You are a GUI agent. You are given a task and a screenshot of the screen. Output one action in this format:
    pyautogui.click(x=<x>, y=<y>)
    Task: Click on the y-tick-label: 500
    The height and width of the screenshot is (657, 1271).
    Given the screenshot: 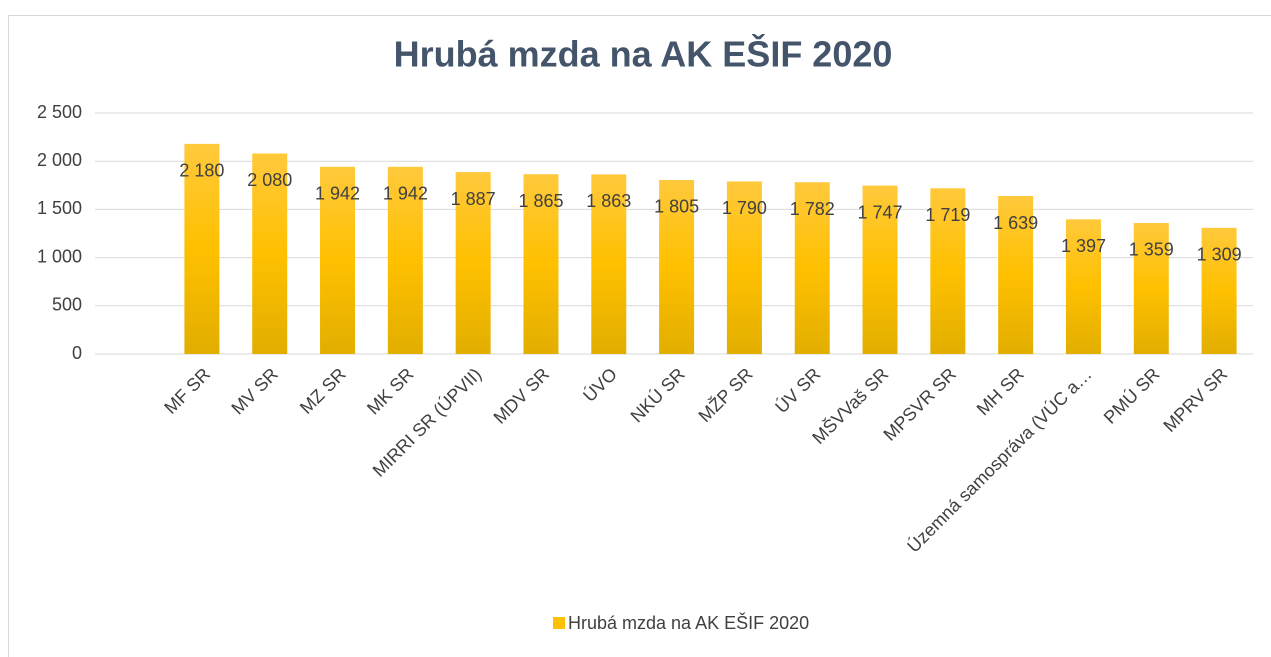 What is the action you would take?
    pyautogui.click(x=67, y=305)
    